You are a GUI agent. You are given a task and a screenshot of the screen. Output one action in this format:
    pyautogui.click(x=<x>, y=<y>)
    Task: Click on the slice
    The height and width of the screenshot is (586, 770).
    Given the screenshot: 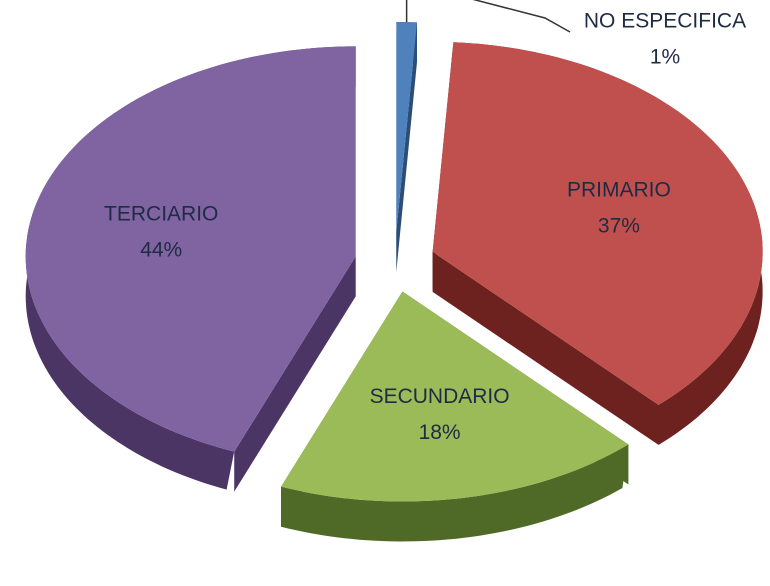 What is the action you would take?
    pyautogui.click(x=406, y=127)
    